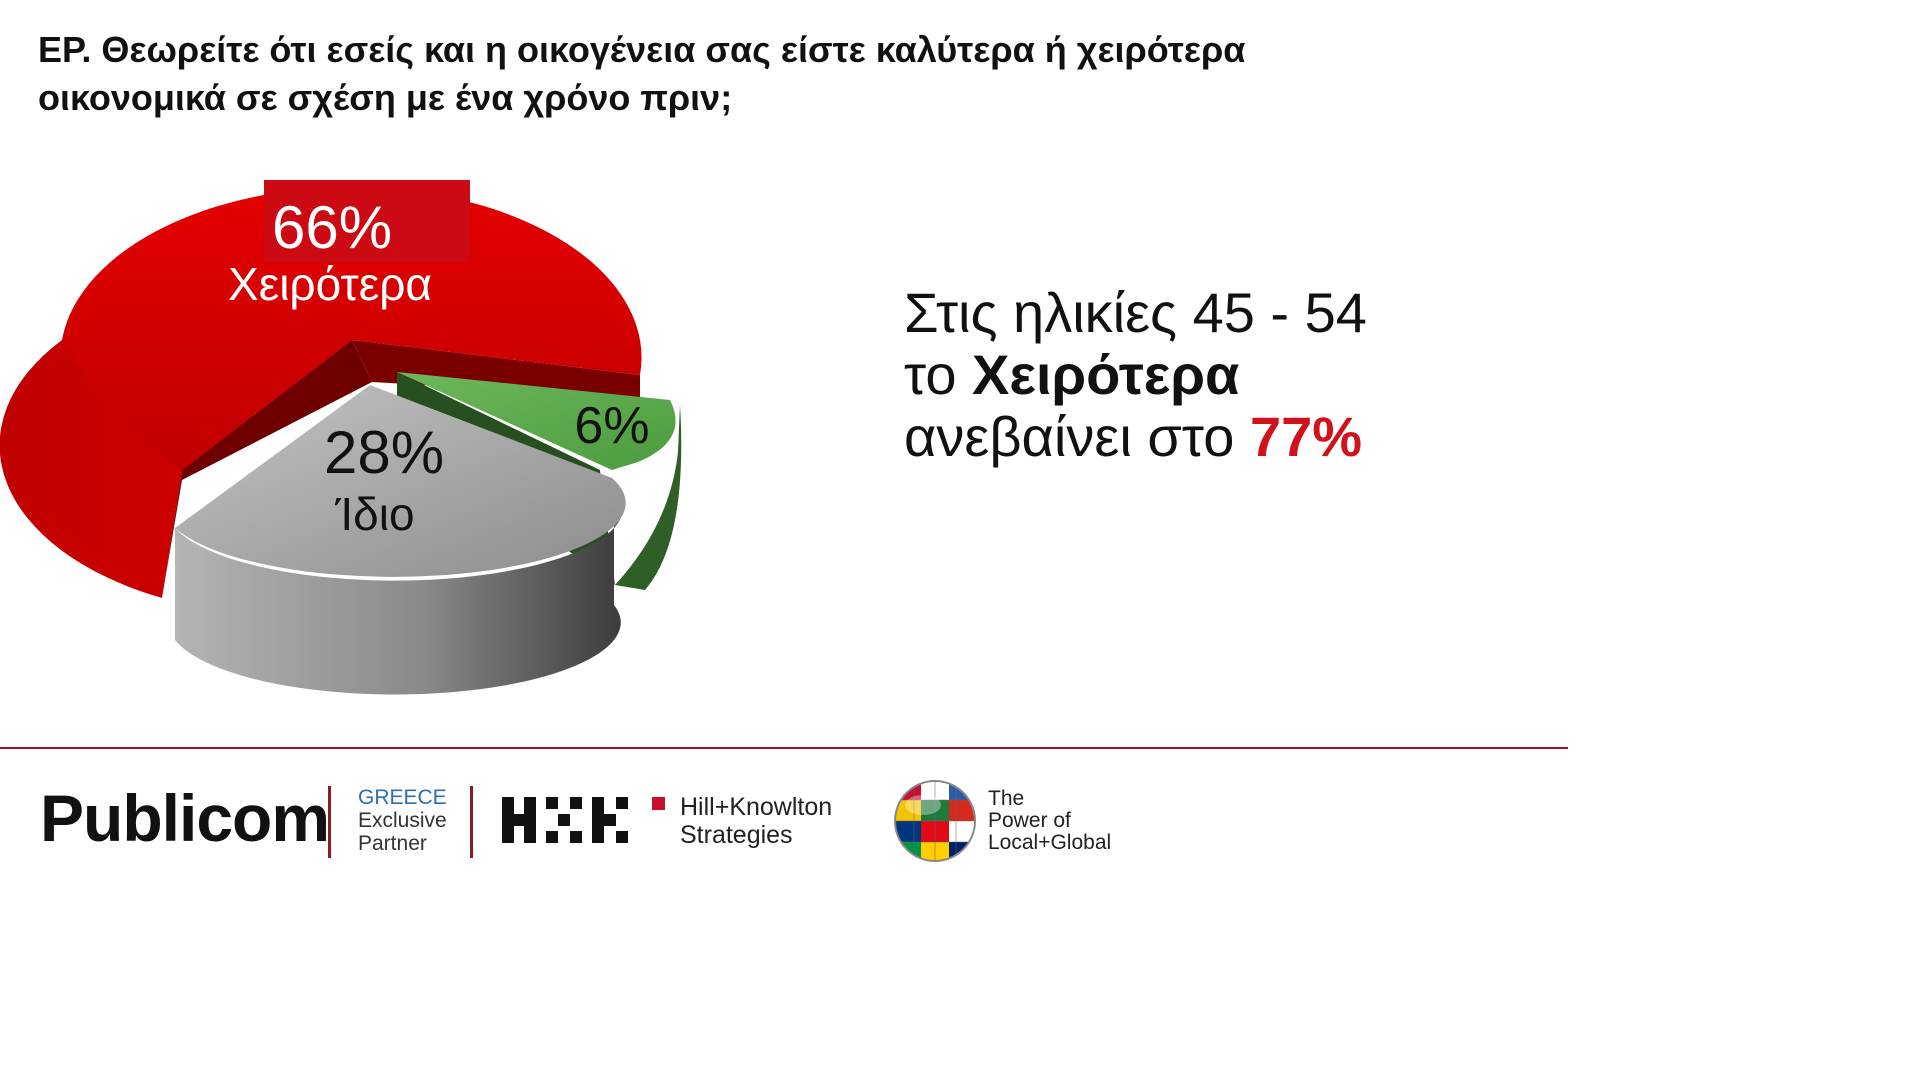 The height and width of the screenshot is (1080, 1920). I want to click on pie-category-label-worse: Χειρότερα, so click(330, 284).